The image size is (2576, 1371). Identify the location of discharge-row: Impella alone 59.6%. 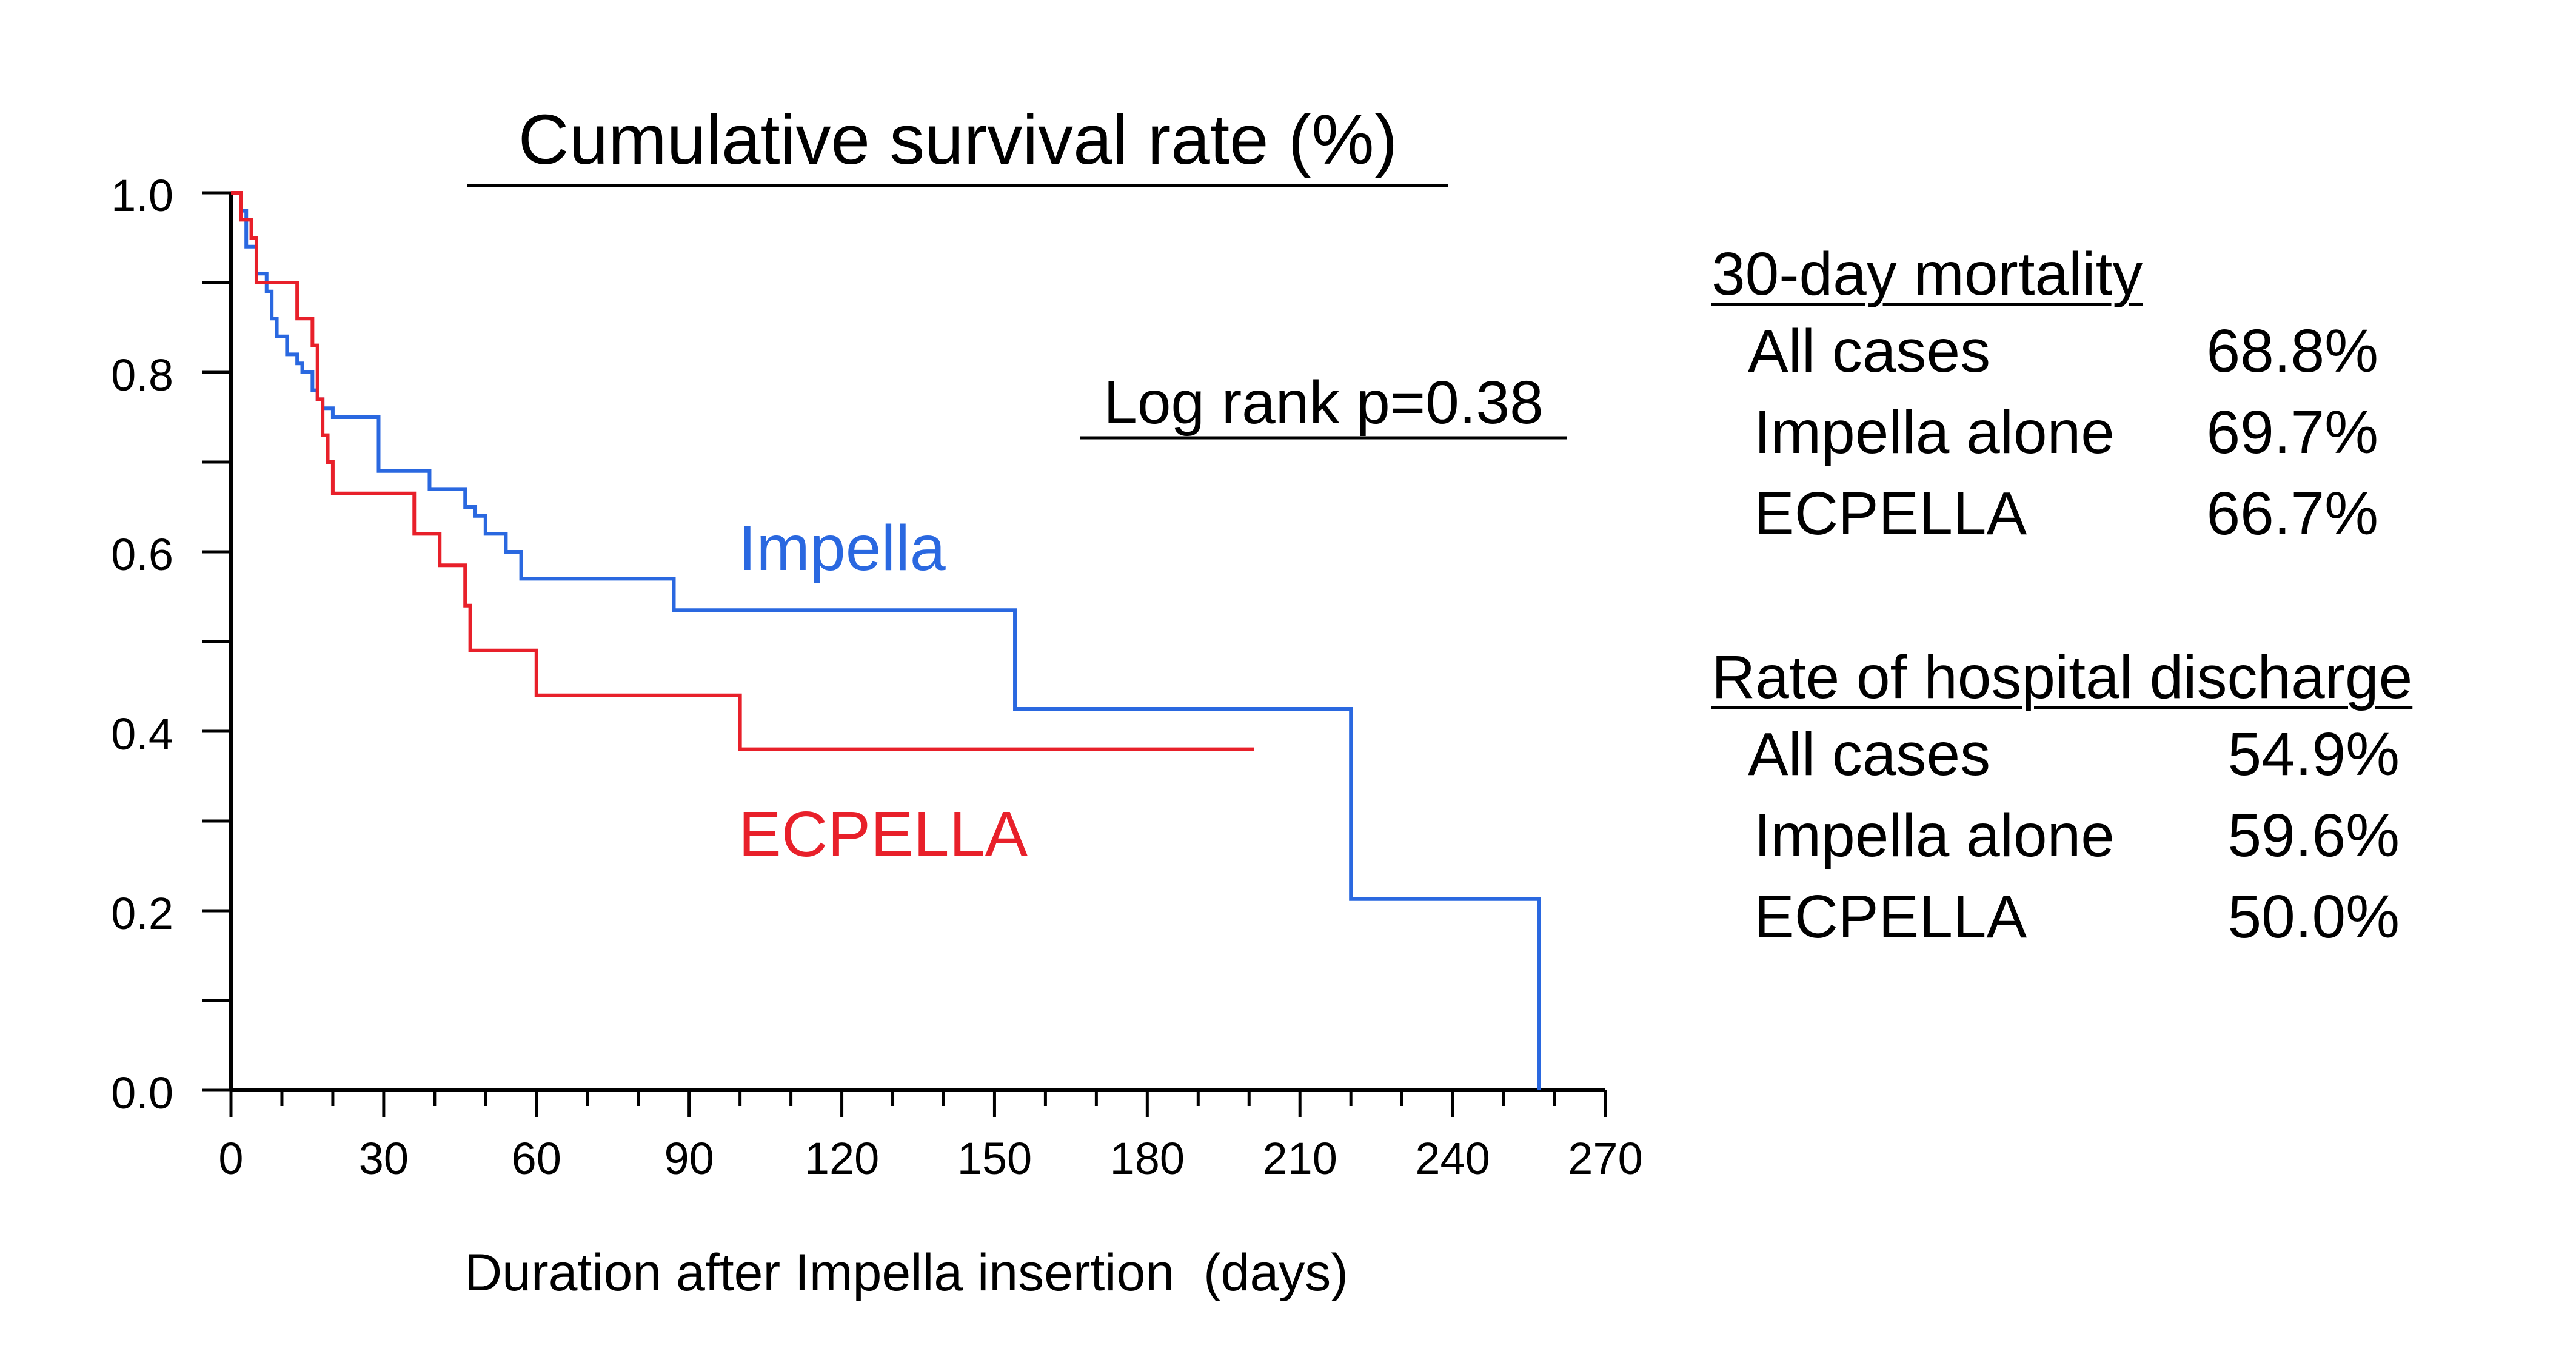
(2055, 841).